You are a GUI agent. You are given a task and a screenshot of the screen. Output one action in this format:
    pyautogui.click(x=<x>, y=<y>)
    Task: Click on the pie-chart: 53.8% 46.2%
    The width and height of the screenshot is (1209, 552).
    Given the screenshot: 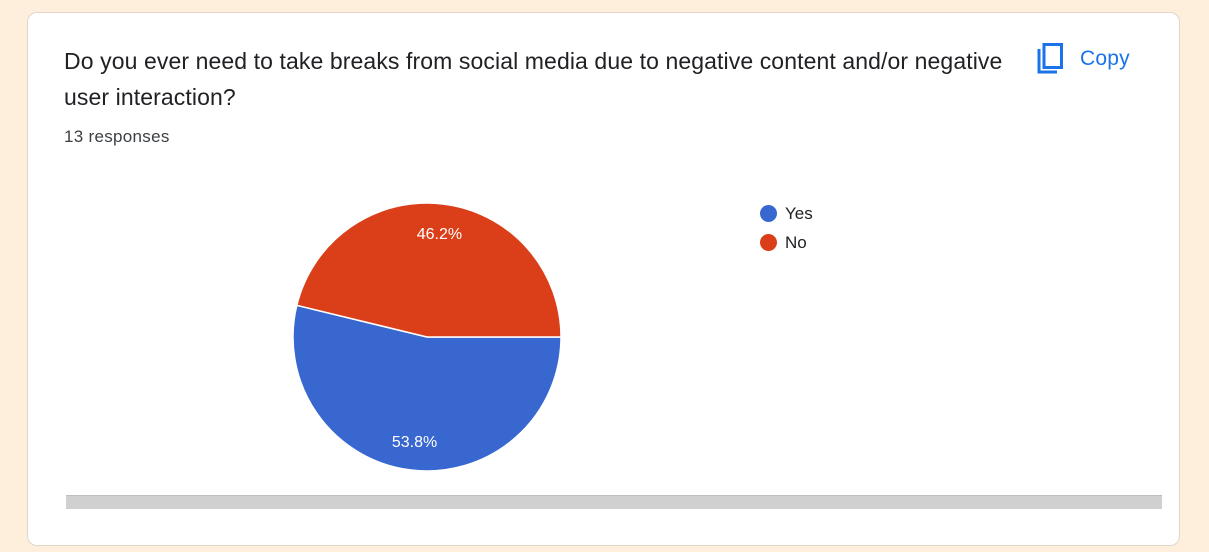 What is the action you would take?
    pyautogui.click(x=427, y=337)
    